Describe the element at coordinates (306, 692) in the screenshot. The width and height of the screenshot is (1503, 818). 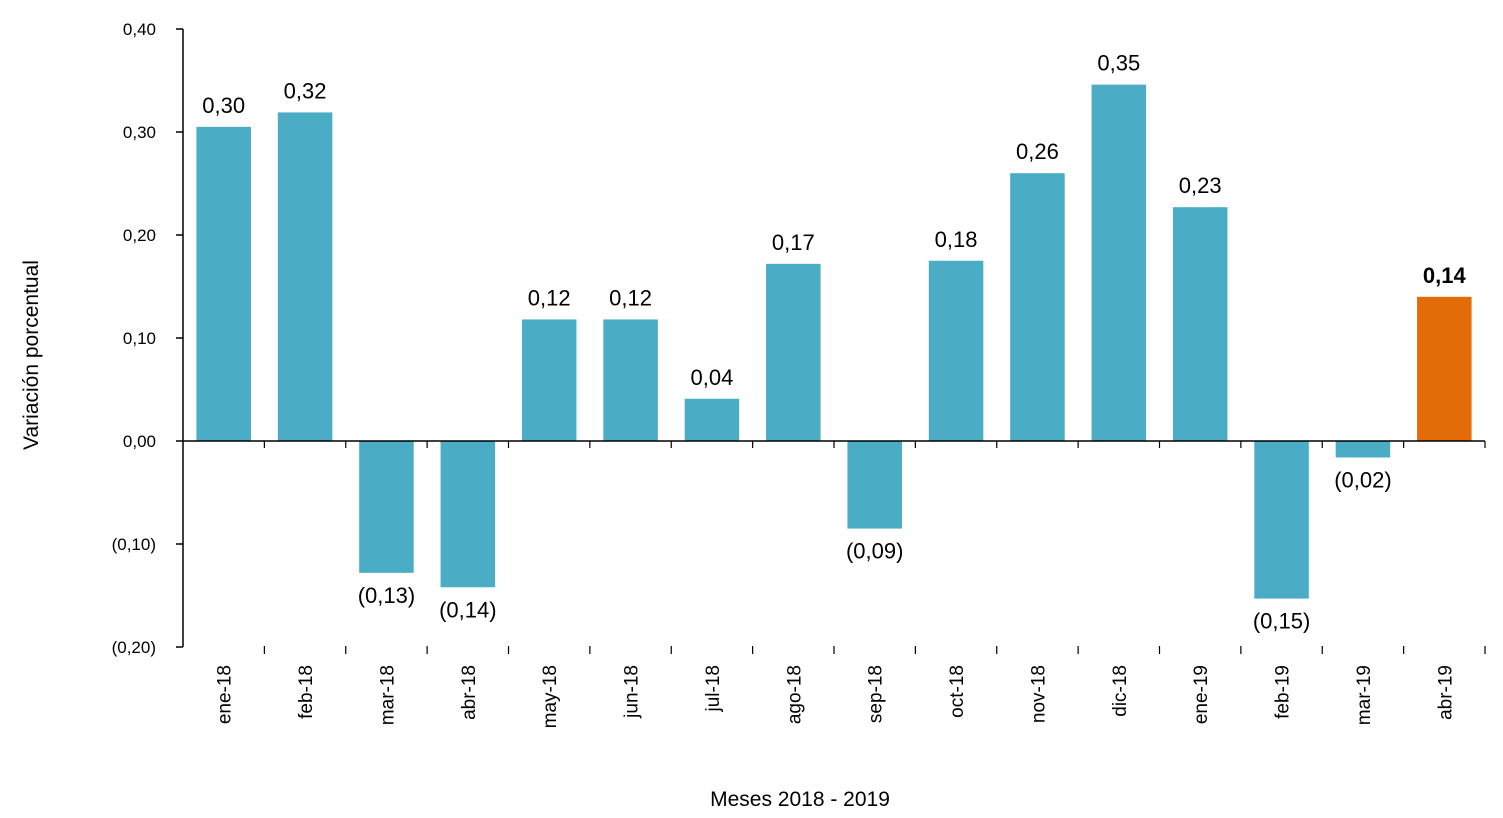
I see `x-tick-label: feb-18` at that location.